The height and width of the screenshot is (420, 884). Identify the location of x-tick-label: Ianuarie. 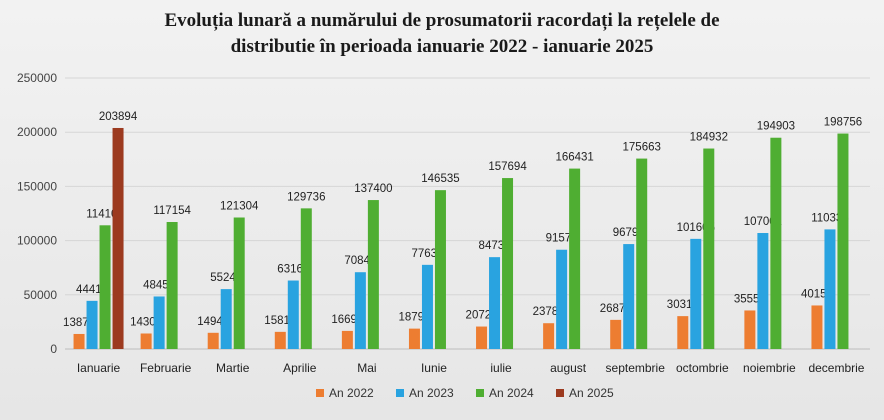
(99, 368).